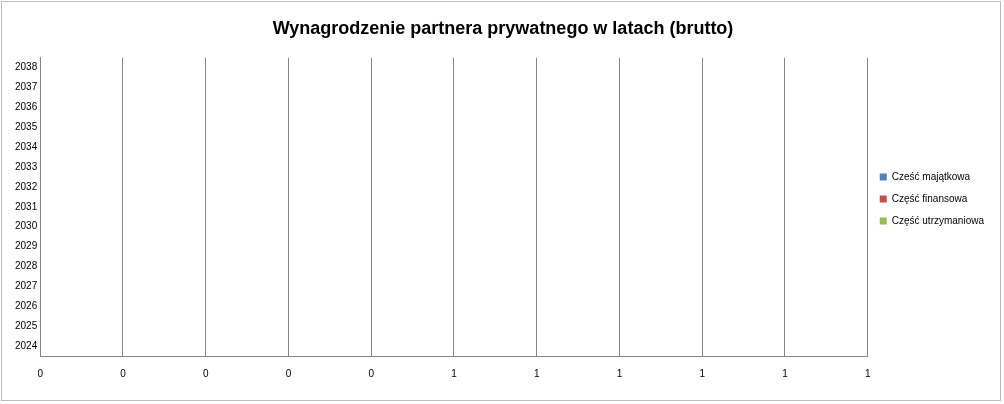 Image resolution: width=1004 pixels, height=404 pixels. What do you see at coordinates (26, 67) in the screenshot?
I see `y-tick-label: 2038` at bounding box center [26, 67].